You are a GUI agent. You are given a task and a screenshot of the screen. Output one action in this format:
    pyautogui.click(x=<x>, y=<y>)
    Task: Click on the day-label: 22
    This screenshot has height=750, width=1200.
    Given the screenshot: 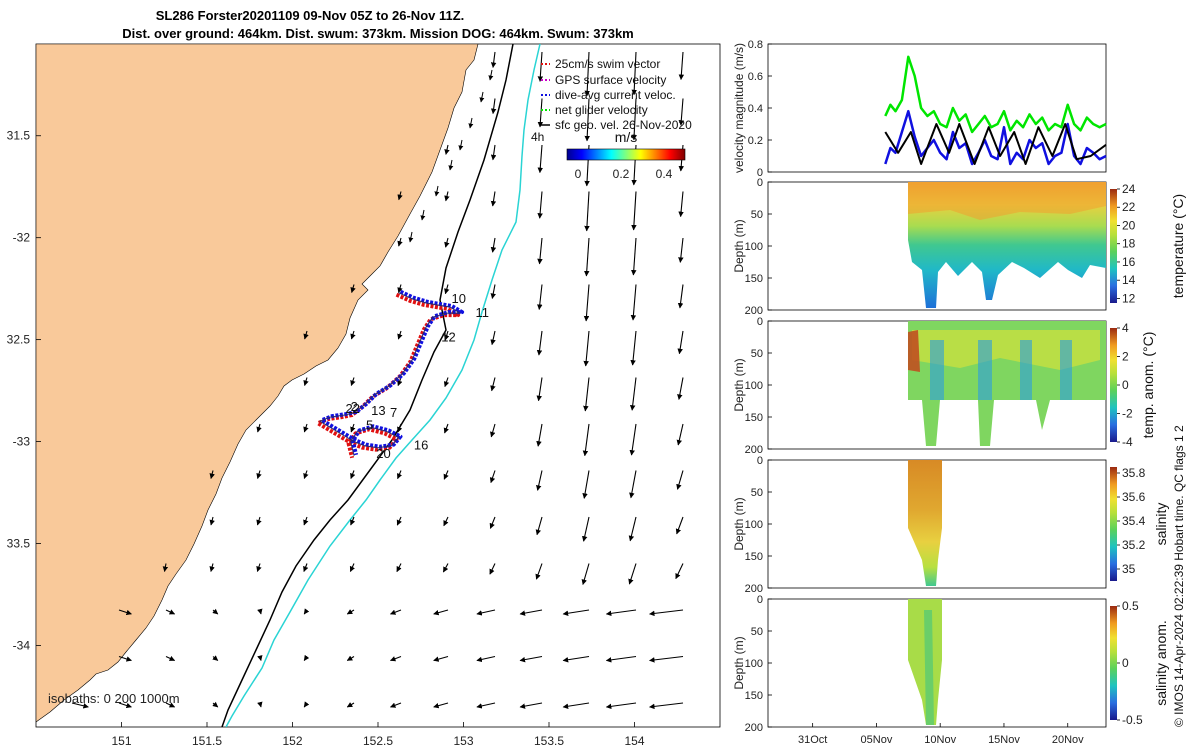 What is the action you would take?
    pyautogui.click(x=353, y=408)
    